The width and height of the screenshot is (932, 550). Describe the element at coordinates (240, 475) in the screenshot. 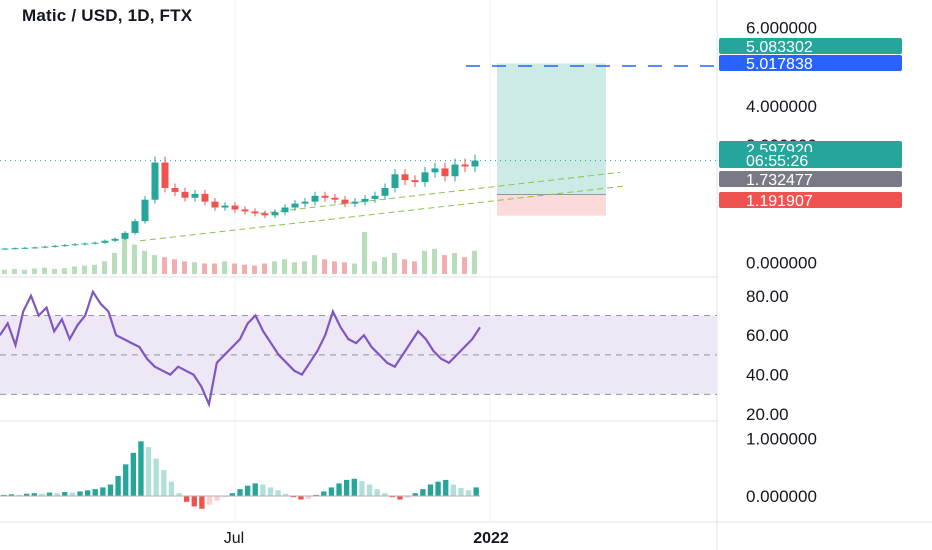

I see `macd-pane` at that location.